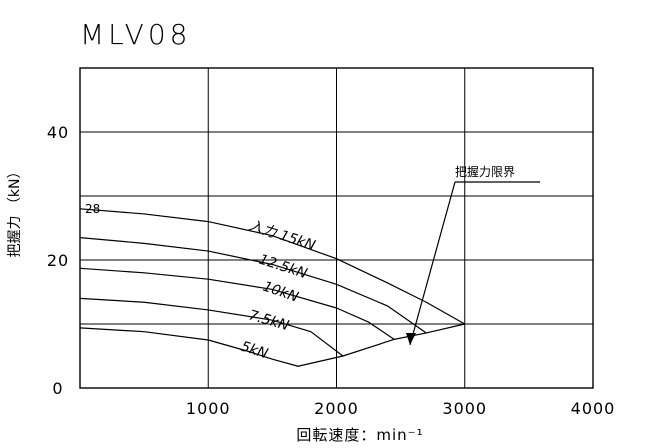 The height and width of the screenshot is (448, 649). I want to click on y-tick-label-0: 0, so click(57, 388).